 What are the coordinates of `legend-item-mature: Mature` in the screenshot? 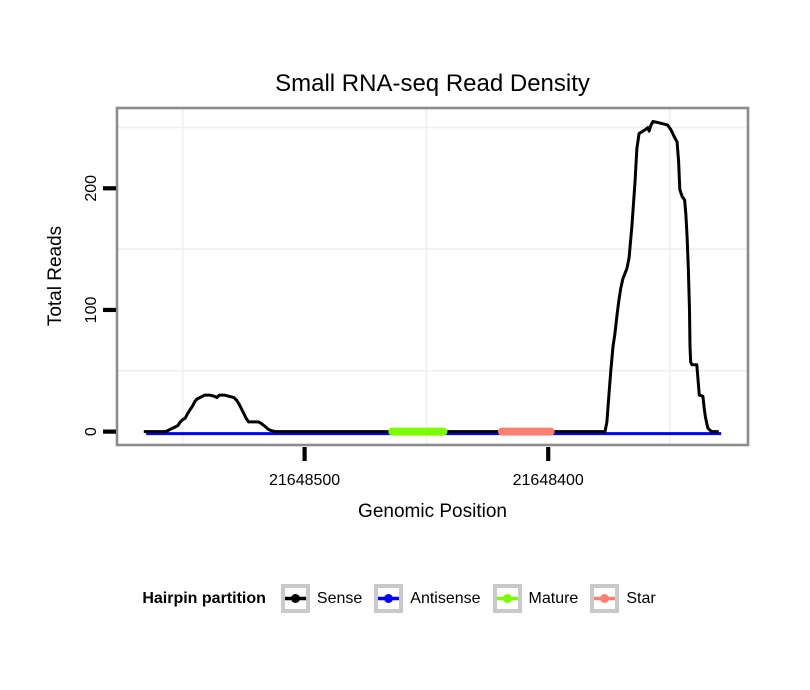 It's located at (535, 598).